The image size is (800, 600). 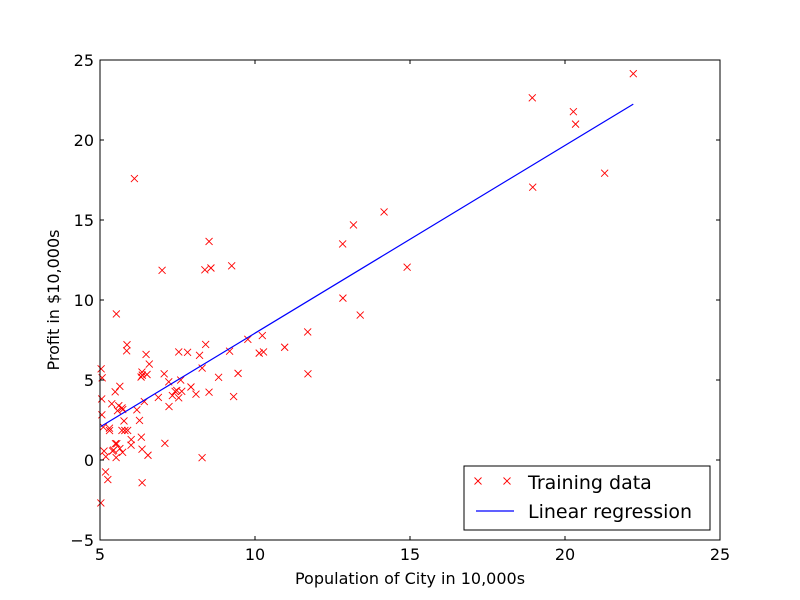 I want to click on x-tick-label: 5, so click(x=100, y=554).